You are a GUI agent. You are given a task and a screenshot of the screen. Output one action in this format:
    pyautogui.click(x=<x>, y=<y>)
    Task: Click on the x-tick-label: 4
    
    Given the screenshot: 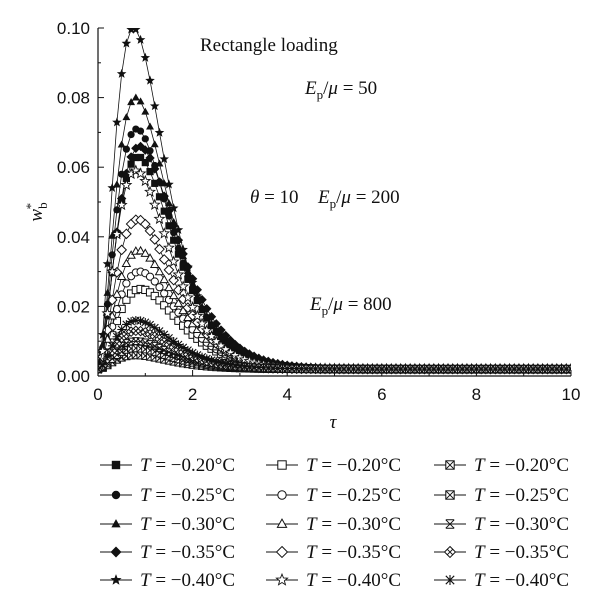 What is the action you would take?
    pyautogui.click(x=286, y=394)
    